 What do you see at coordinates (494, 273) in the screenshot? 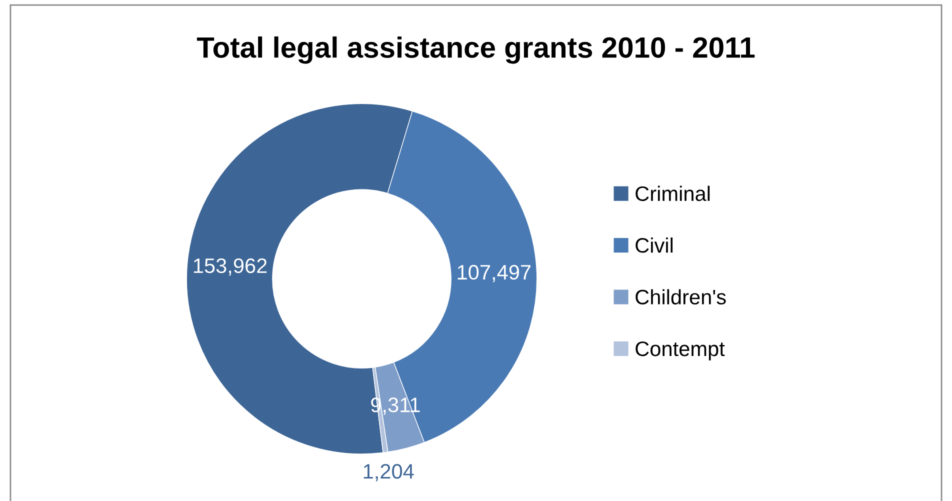
I see `data-label: 107,497` at bounding box center [494, 273].